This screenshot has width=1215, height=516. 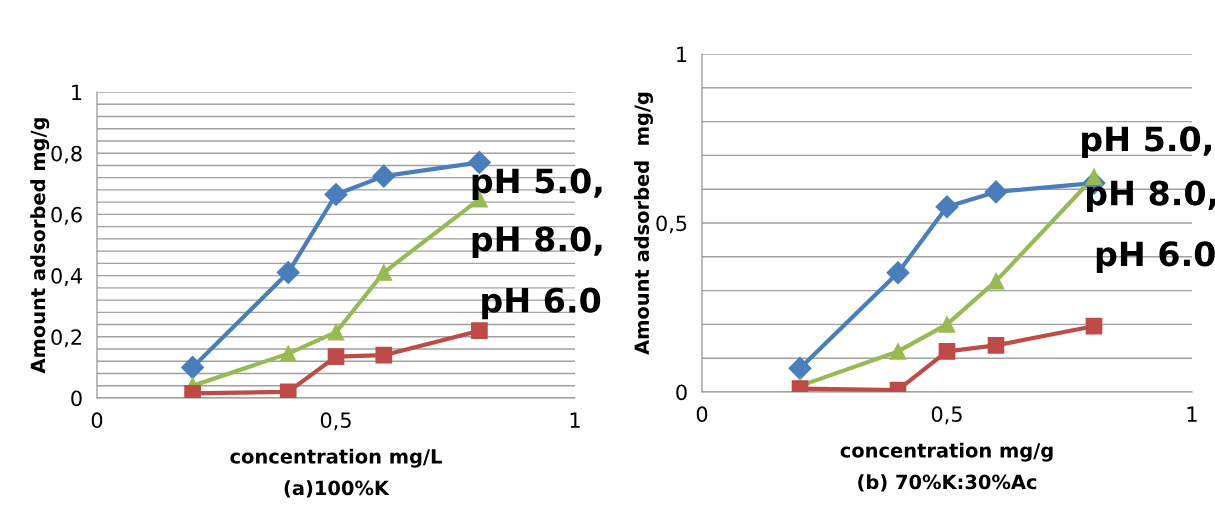 I want to click on y-tick-label: 0,8, so click(x=66, y=154).